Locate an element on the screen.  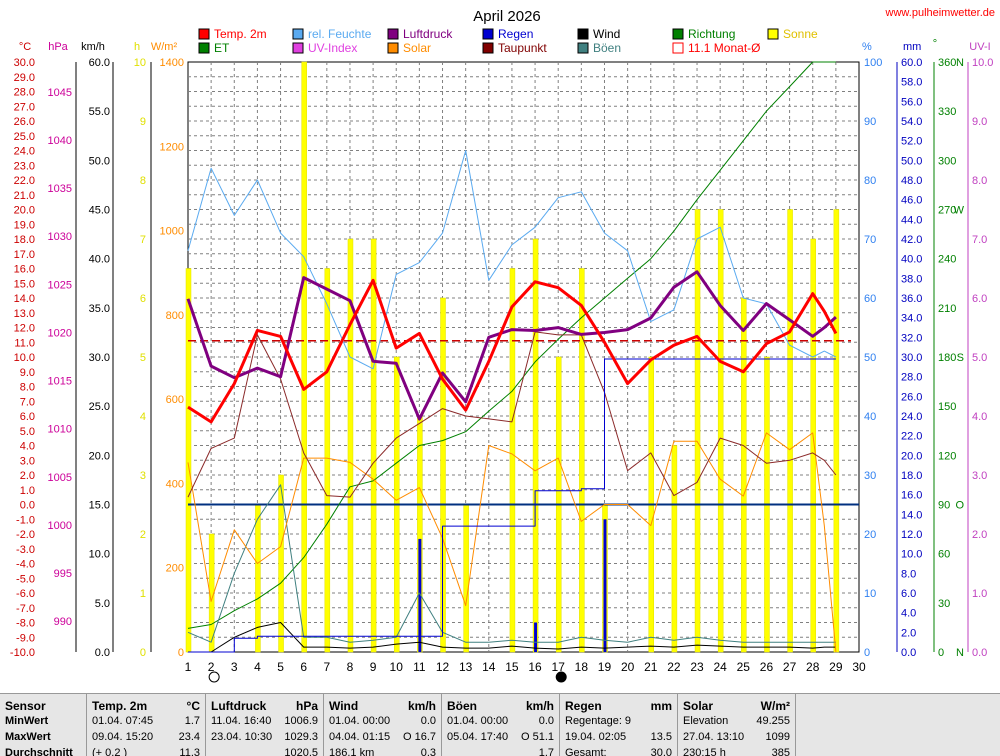
full-moon-icon is located at coordinates (214, 677).